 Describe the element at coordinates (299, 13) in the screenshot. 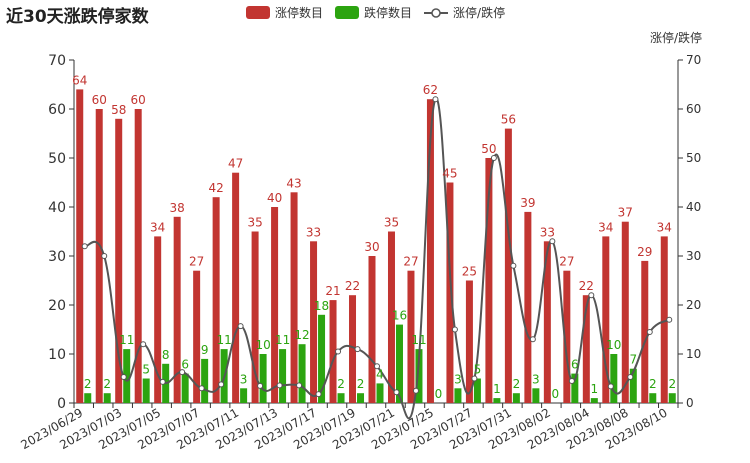

I see `legend-label-limit-up: 涨停数目` at that location.